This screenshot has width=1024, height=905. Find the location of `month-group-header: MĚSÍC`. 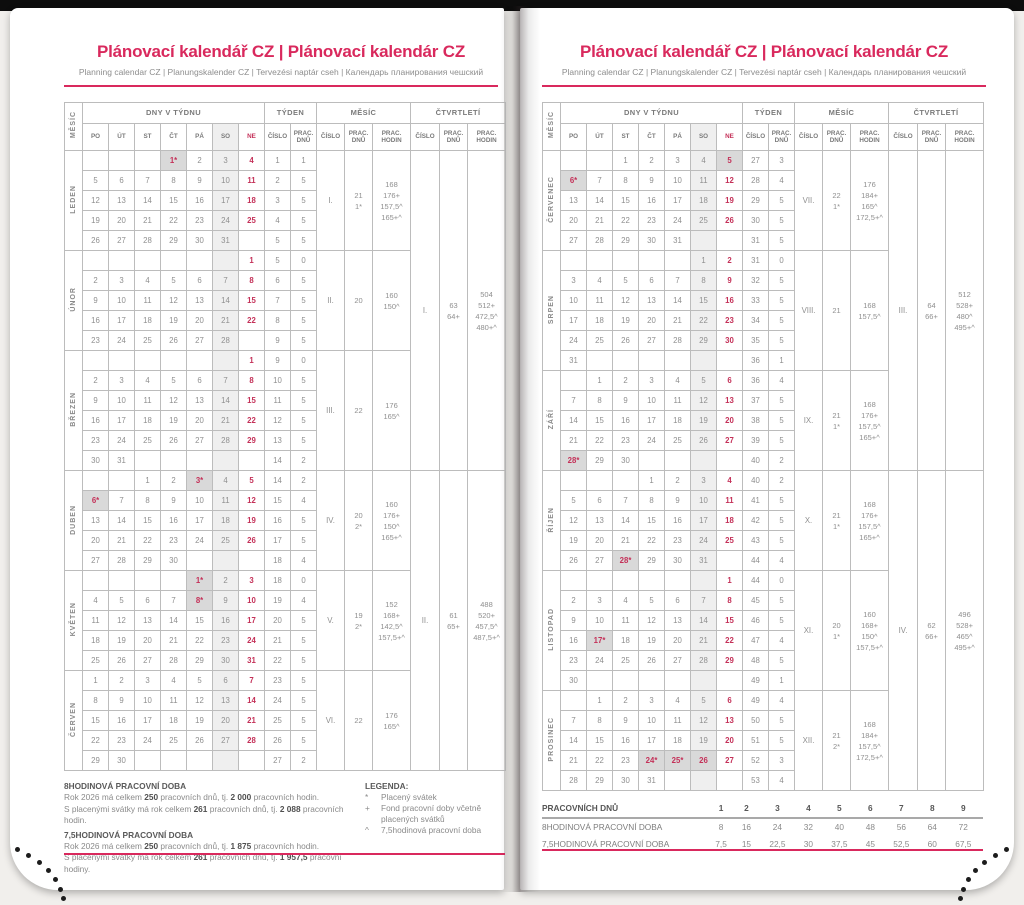

month-group-header: MĚSÍC is located at coordinates (842, 113).